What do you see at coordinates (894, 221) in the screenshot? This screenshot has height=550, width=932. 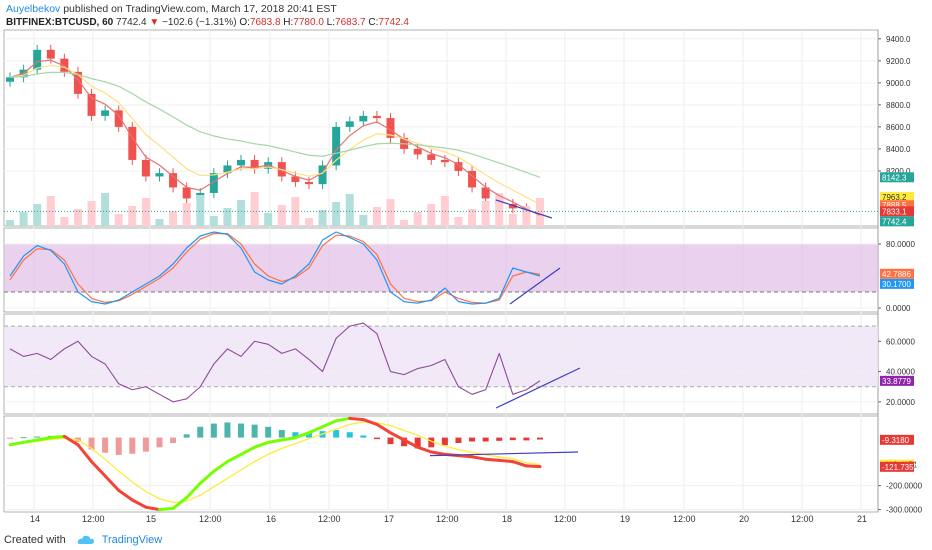 I see `price-badge-text: 7742.4` at bounding box center [894, 221].